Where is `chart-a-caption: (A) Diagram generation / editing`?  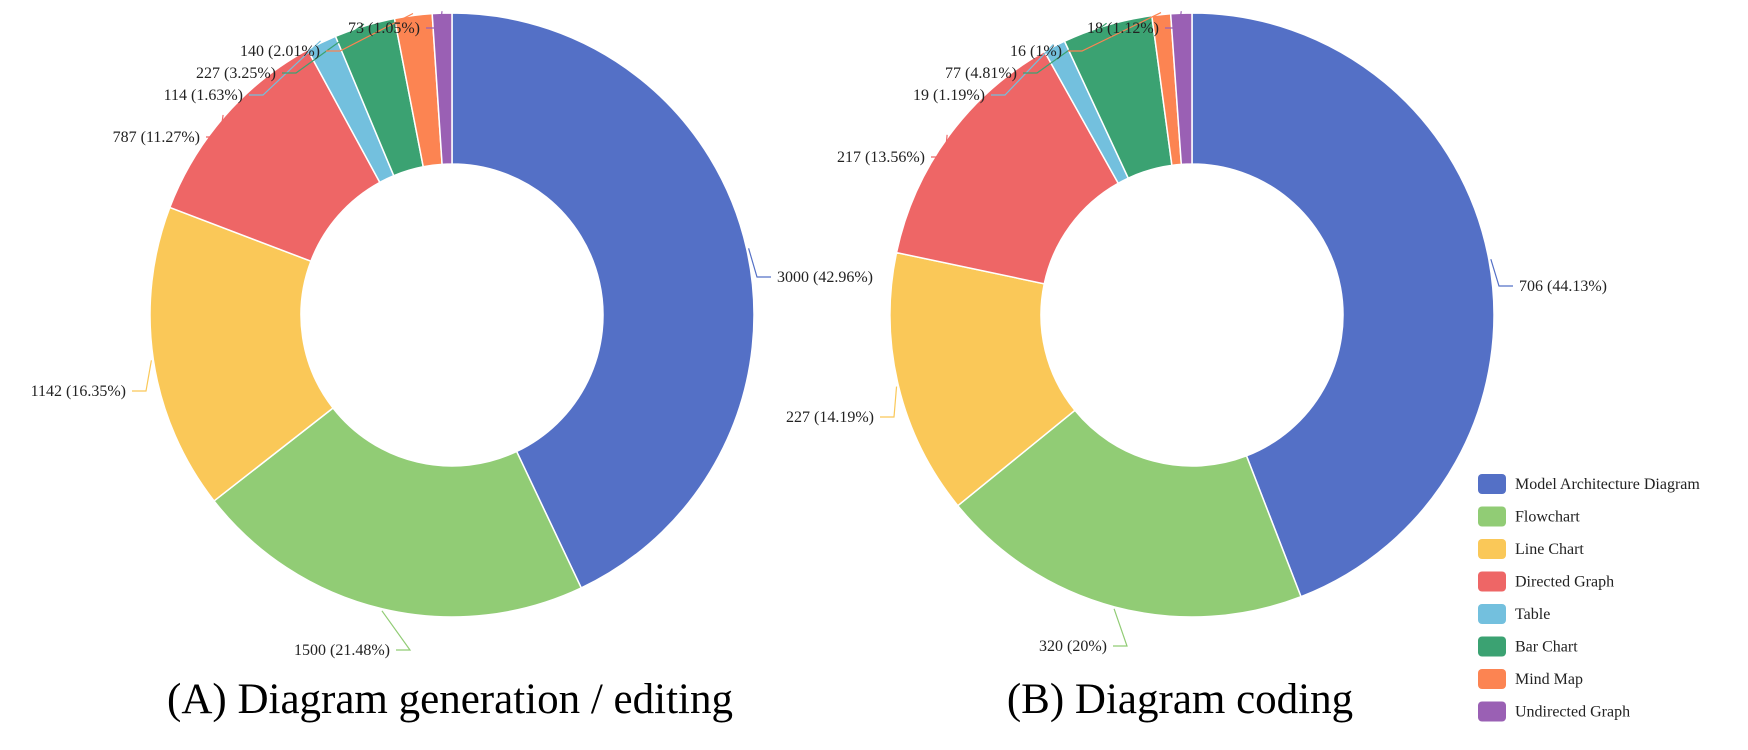
chart-a-caption: (A) Diagram generation / editing is located at coordinates (450, 699).